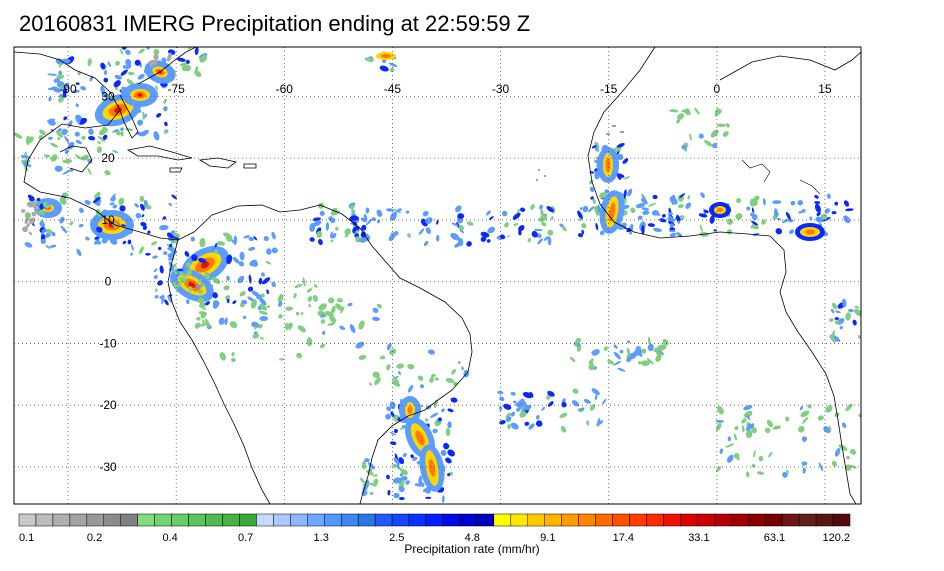 Image resolution: width=944 pixels, height=571 pixels. What do you see at coordinates (68, 89) in the screenshot?
I see `longitude-label: -90` at bounding box center [68, 89].